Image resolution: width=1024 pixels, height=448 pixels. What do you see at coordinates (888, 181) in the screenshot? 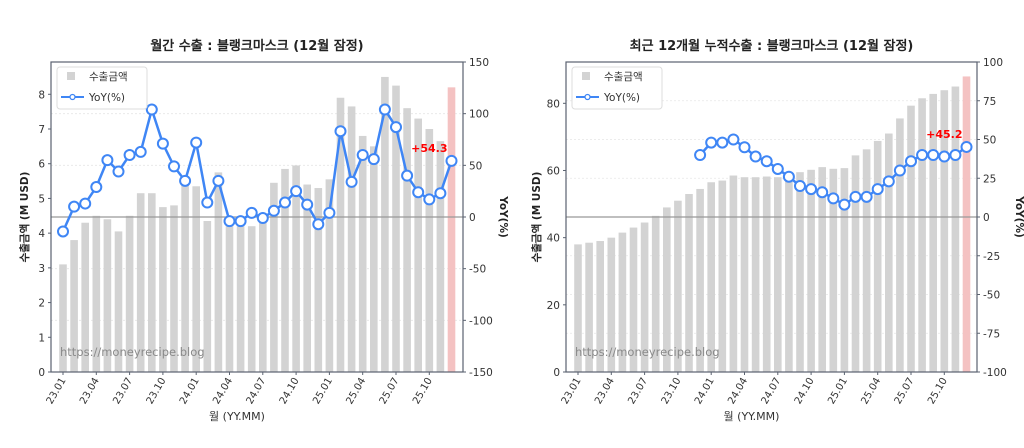
I see `yoy-point-25.05` at bounding box center [888, 181].